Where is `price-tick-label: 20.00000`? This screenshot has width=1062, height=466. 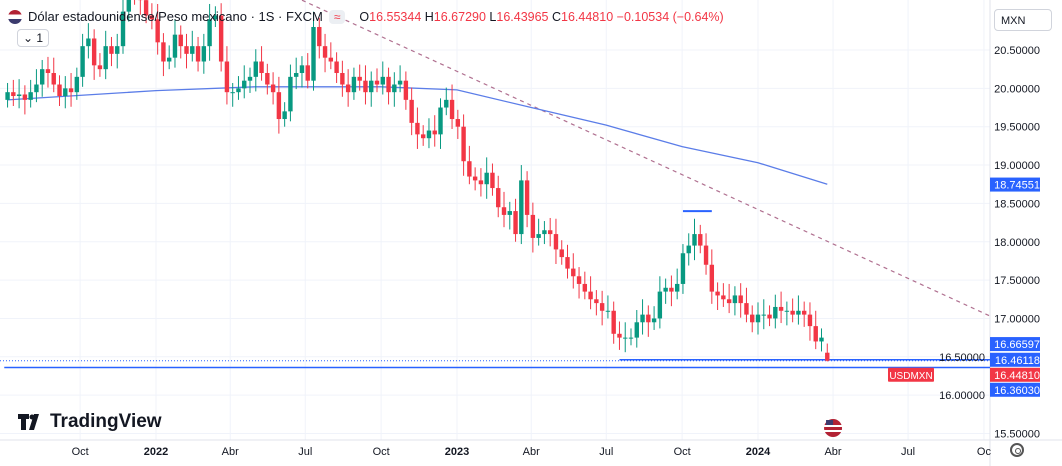
price-tick-label: 20.00000 is located at coordinates (1017, 89).